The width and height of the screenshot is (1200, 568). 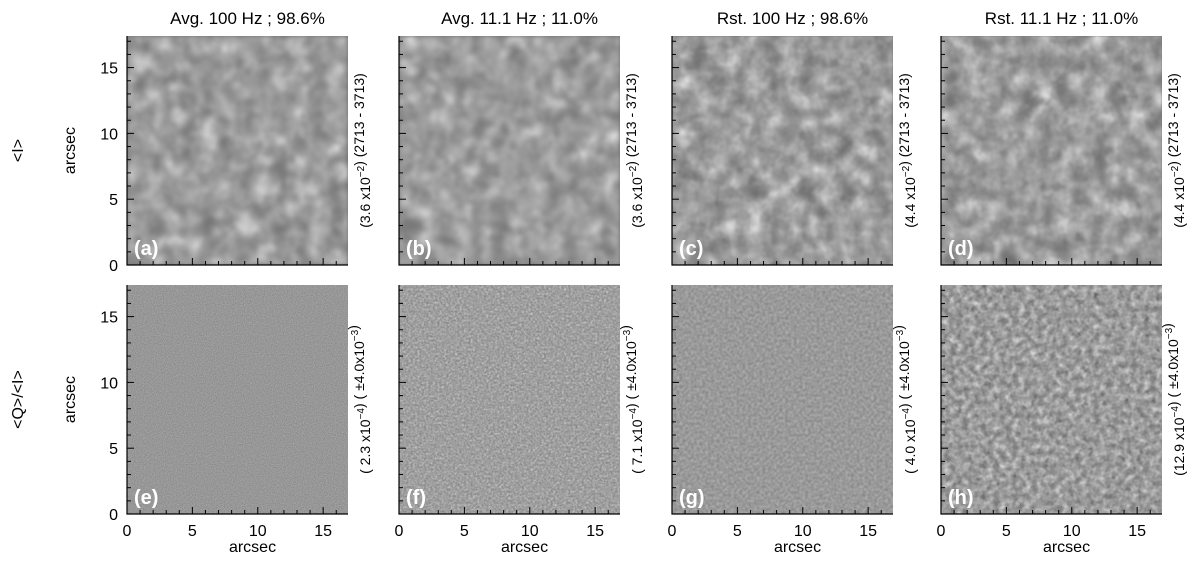 I want to click on column-title: Avg. 100 Hz ; 98.6%, so click(x=247, y=18).